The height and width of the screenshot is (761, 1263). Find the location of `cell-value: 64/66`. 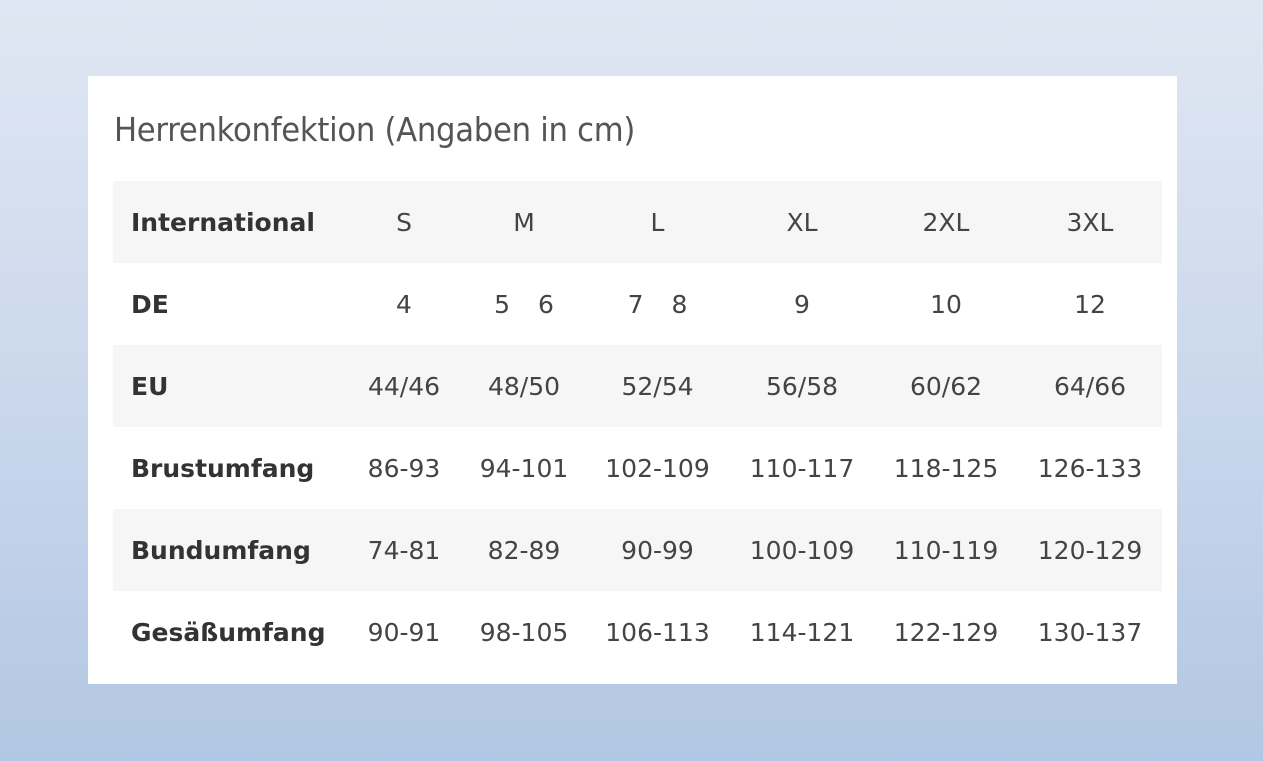

cell-value: 64/66 is located at coordinates (1090, 386).